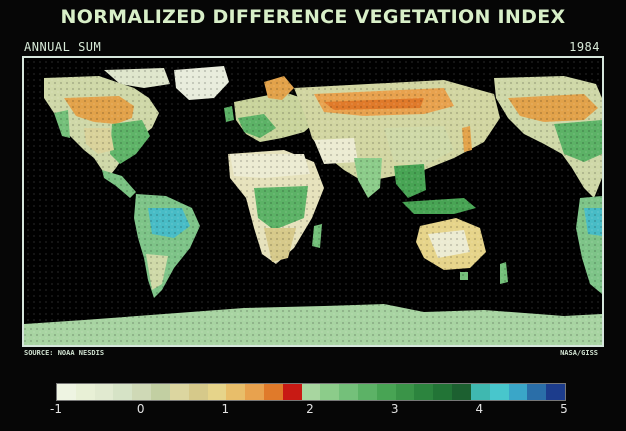 This screenshot has height=431, width=626. I want to click on legend-ticks: -1 0 1 2 3 4 5, so click(313, 412).